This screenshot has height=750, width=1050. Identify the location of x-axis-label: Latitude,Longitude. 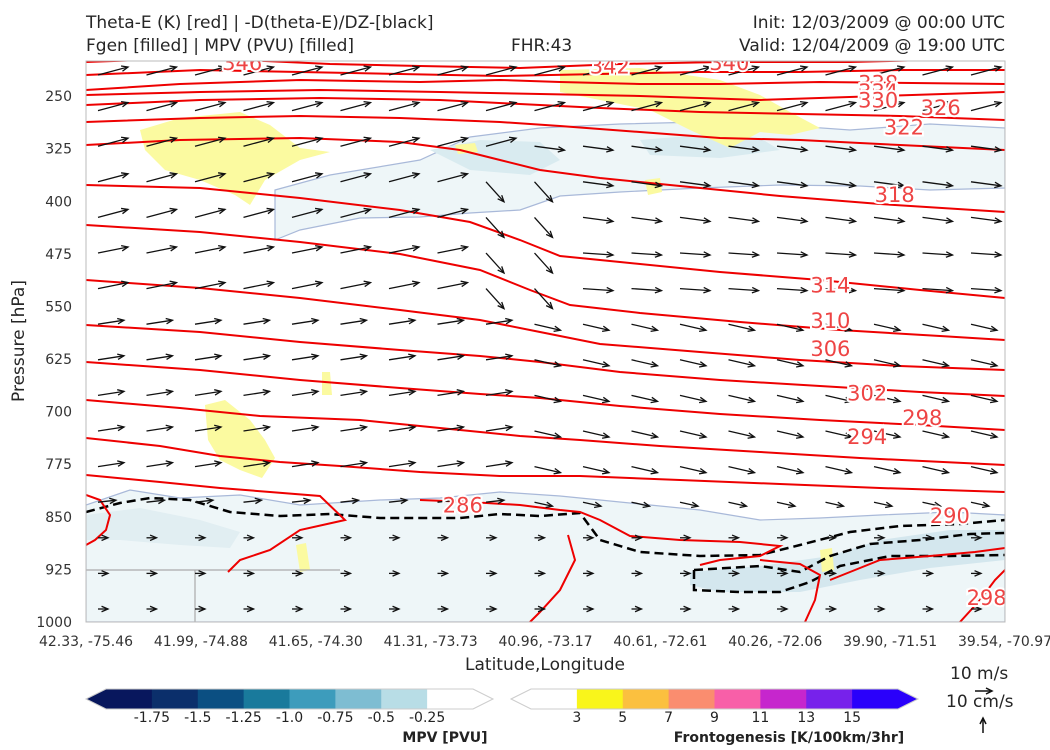
(545, 665).